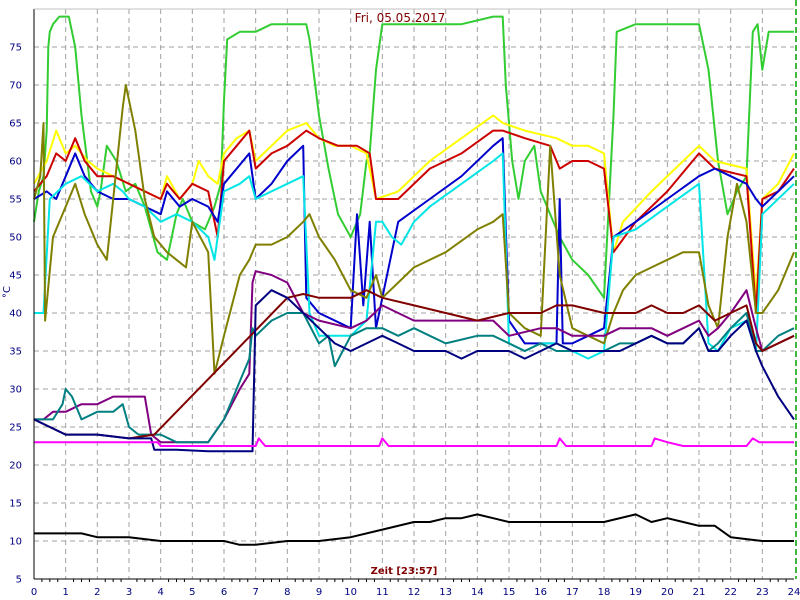 The image size is (800, 600). What do you see at coordinates (19, 580) in the screenshot?
I see `y-tick-label: 5` at bounding box center [19, 580].